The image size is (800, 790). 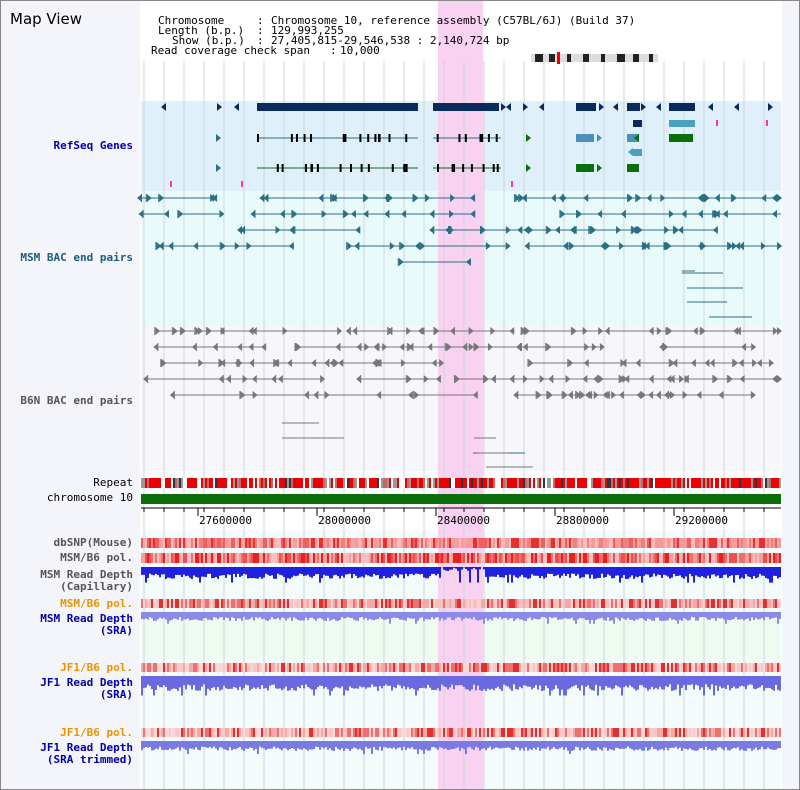 I want to click on show-value: 27,405,815-29,546,538 : 2,140,724 bp, so click(x=390, y=40).